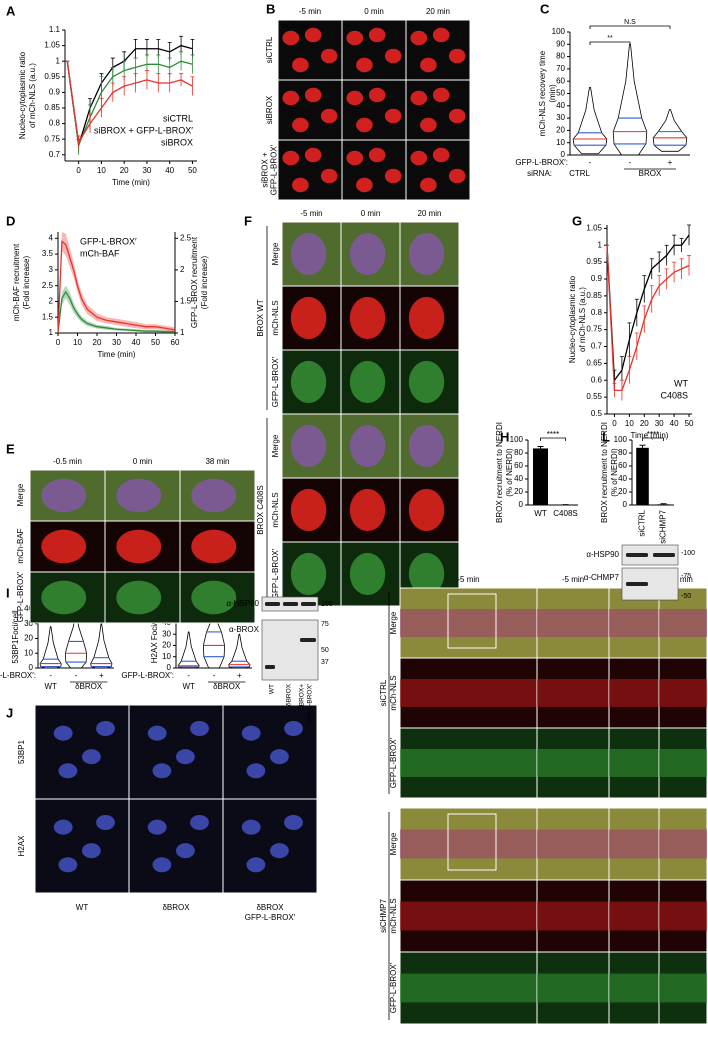 The image size is (708, 1039). What do you see at coordinates (82, 846) in the screenshot?
I see `micrograph` at bounding box center [82, 846].